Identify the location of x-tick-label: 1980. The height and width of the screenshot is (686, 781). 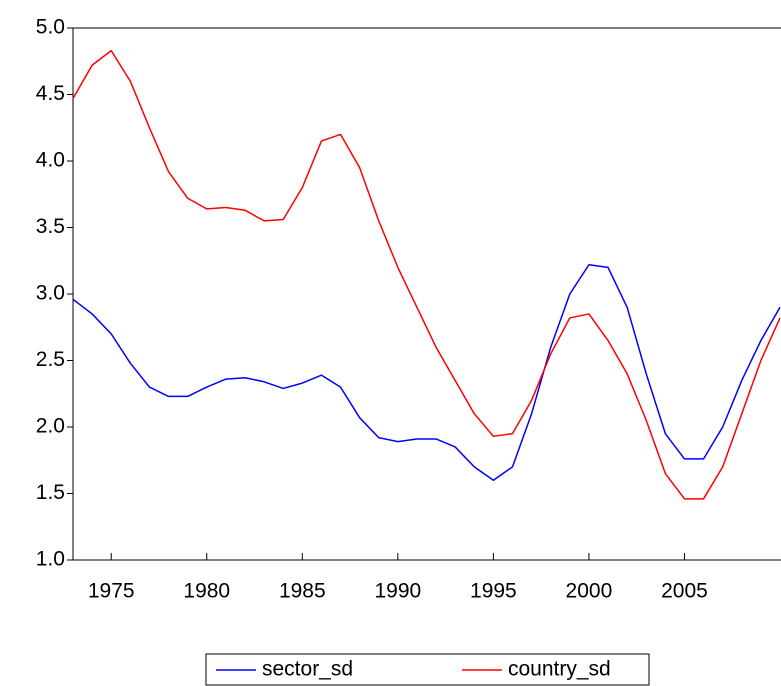
(206, 591).